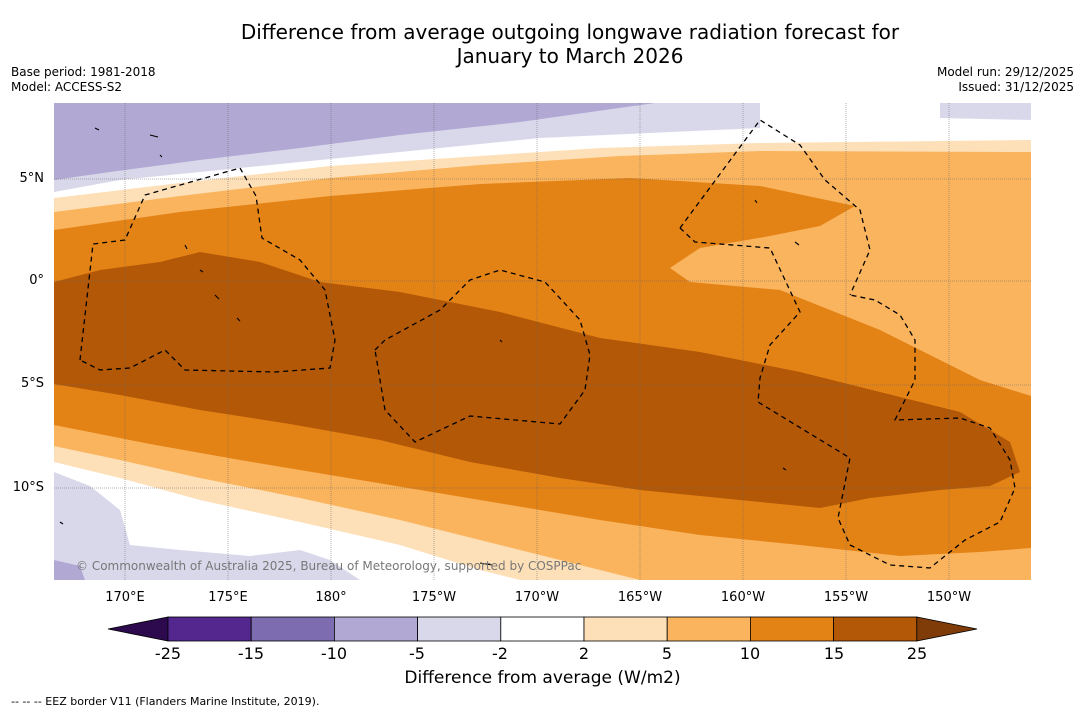 The width and height of the screenshot is (1085, 713). Describe the element at coordinates (500, 653) in the screenshot. I see `cb-tick-m2: -2` at that location.